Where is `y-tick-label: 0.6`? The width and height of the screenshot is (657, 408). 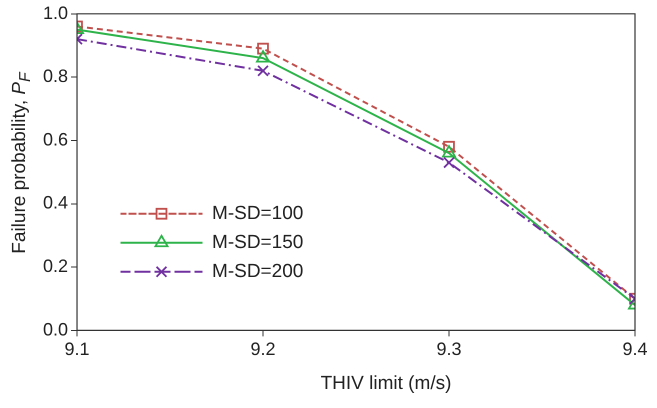
y-tick-label: 0.6 is located at coordinates (55, 139).